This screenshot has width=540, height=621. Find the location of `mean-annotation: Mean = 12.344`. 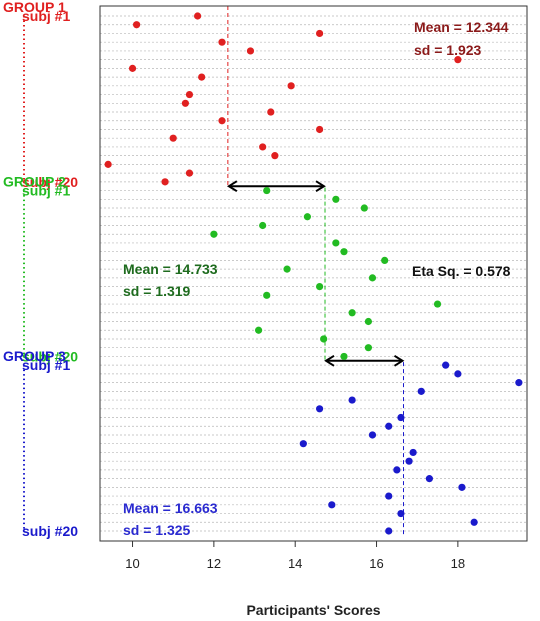

mean-annotation: Mean = 12.344 is located at coordinates (461, 27).